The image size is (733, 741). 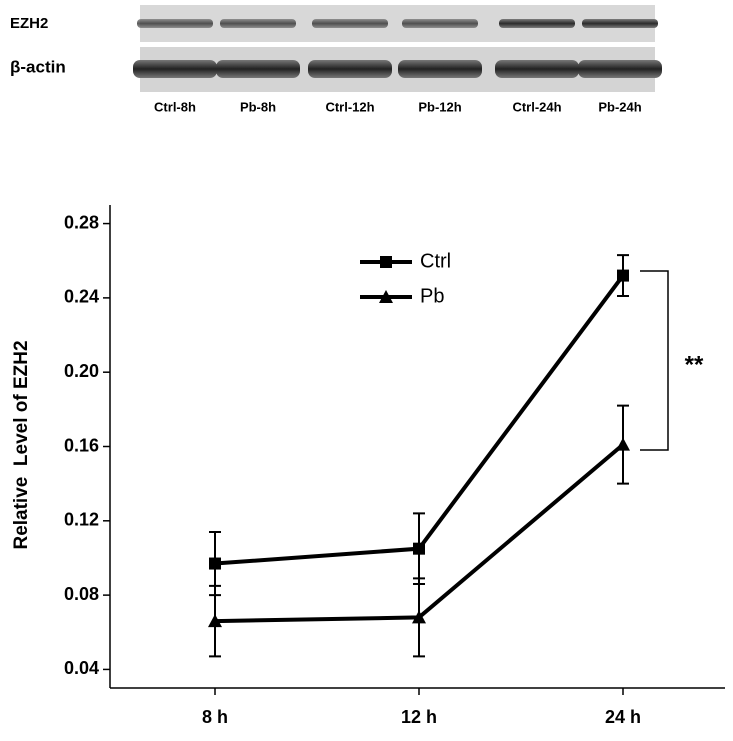 What do you see at coordinates (81, 445) in the screenshot?
I see `y-tick-label: 0.16` at bounding box center [81, 445].